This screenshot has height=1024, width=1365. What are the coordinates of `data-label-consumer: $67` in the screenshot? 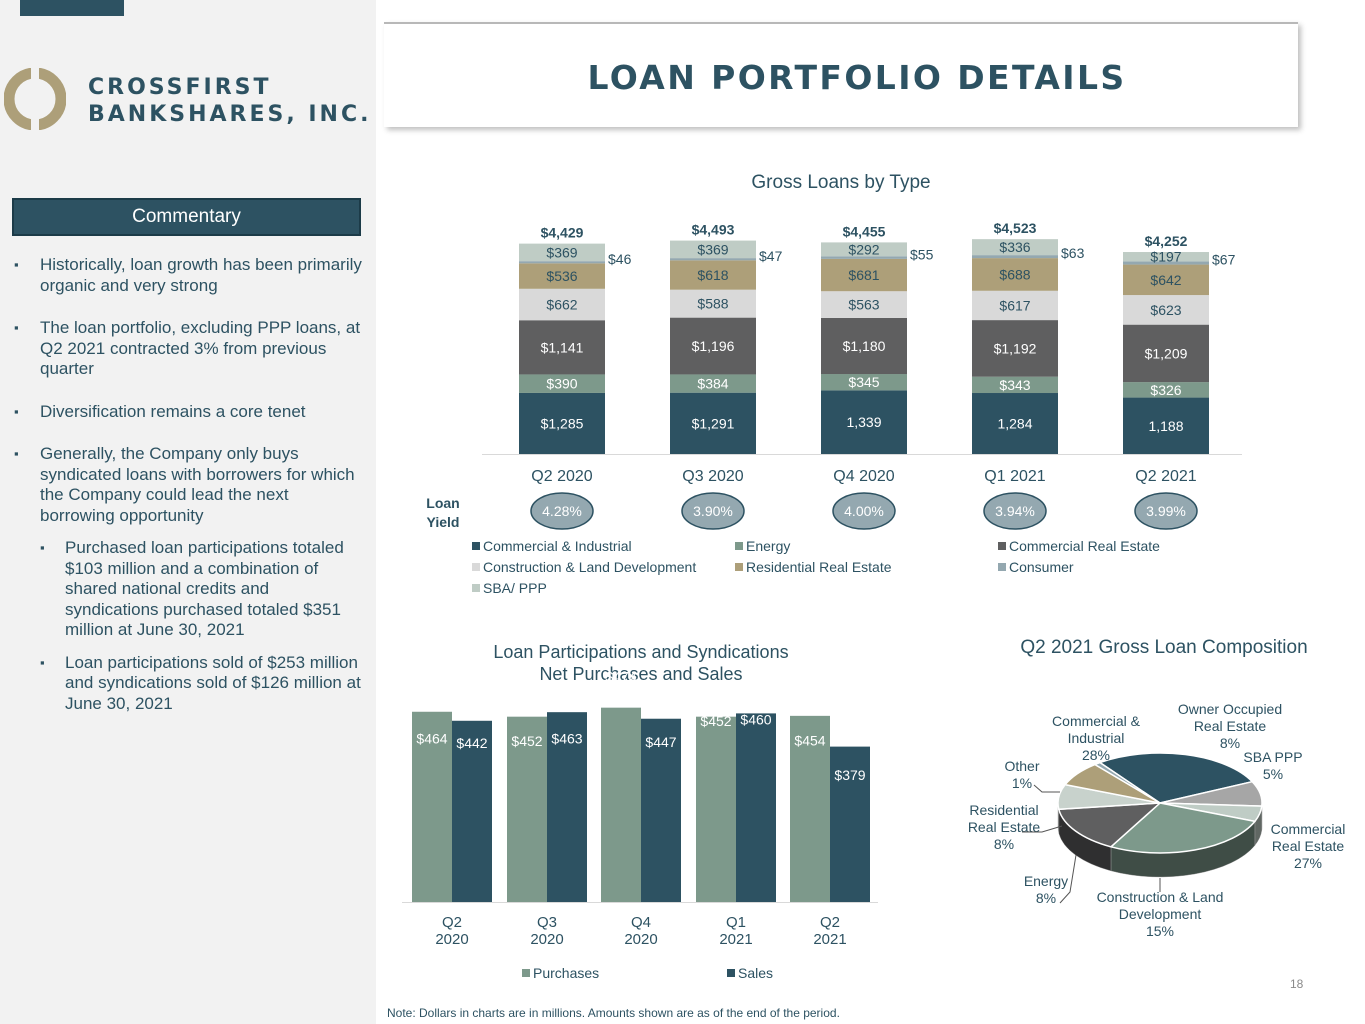 It's located at (1224, 259).